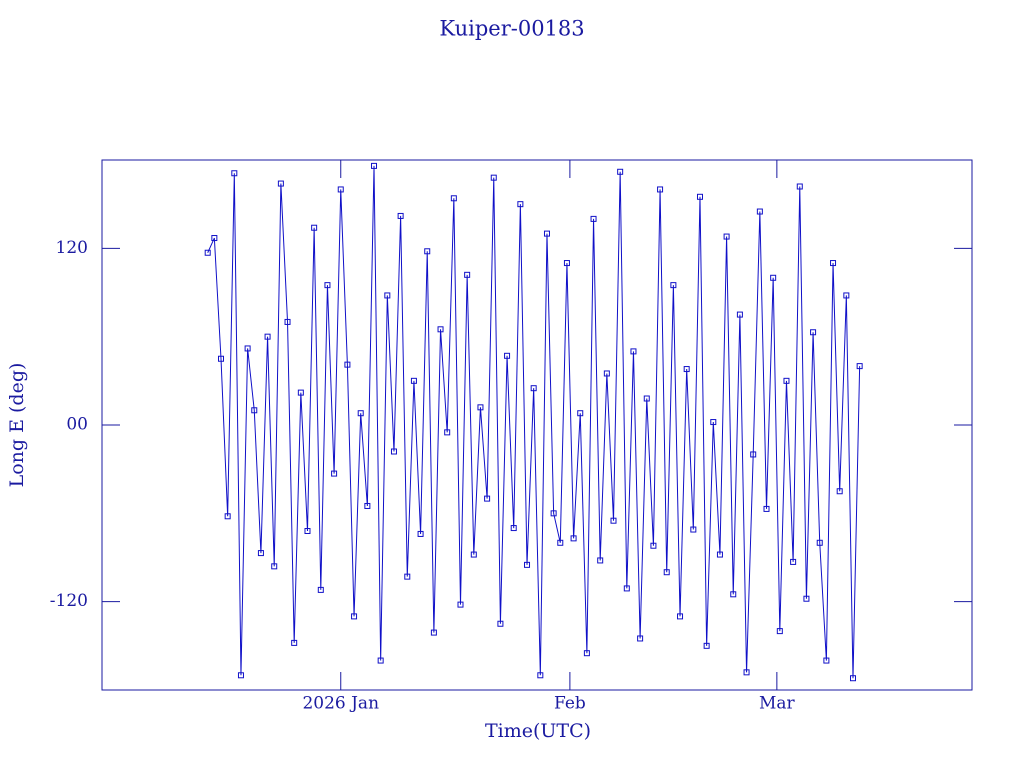 The width and height of the screenshot is (1024, 768). Describe the element at coordinates (538, 731) in the screenshot. I see `x-axis-label: Time(UTC)` at that location.